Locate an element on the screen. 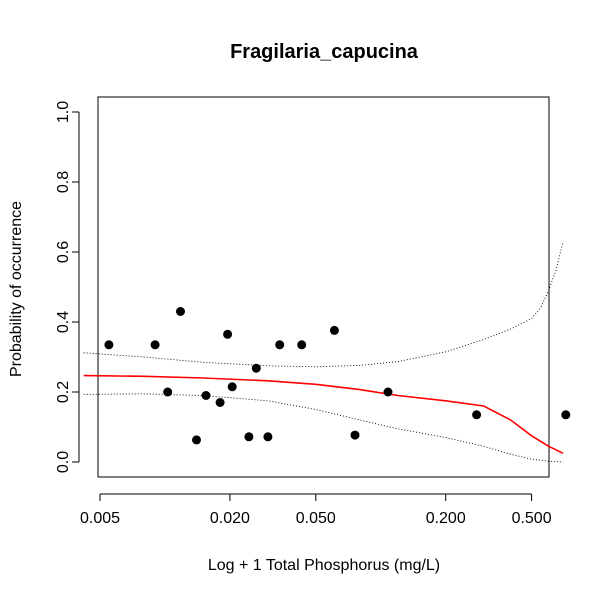 The image size is (600, 600). y-tick-label: 0.0 is located at coordinates (63, 462).